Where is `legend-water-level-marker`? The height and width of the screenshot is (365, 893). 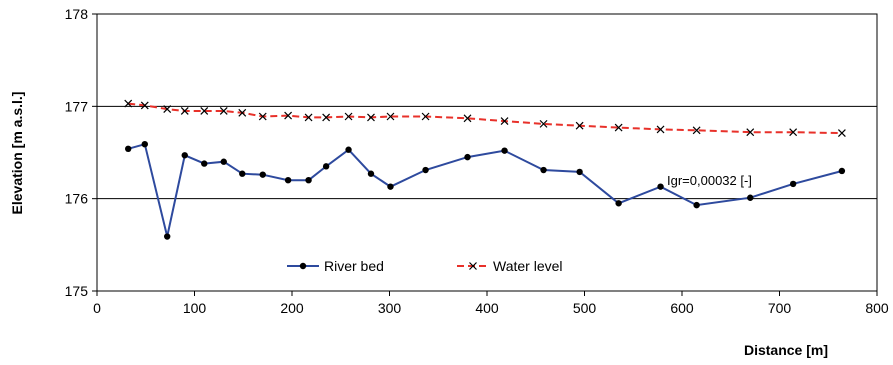
legend-water-level-marker is located at coordinates (473, 266).